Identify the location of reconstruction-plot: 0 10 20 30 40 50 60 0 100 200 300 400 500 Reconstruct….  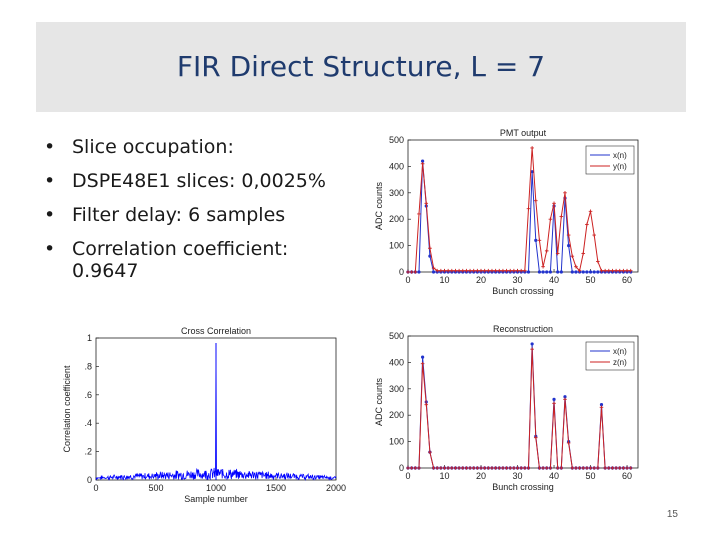
(507, 415).